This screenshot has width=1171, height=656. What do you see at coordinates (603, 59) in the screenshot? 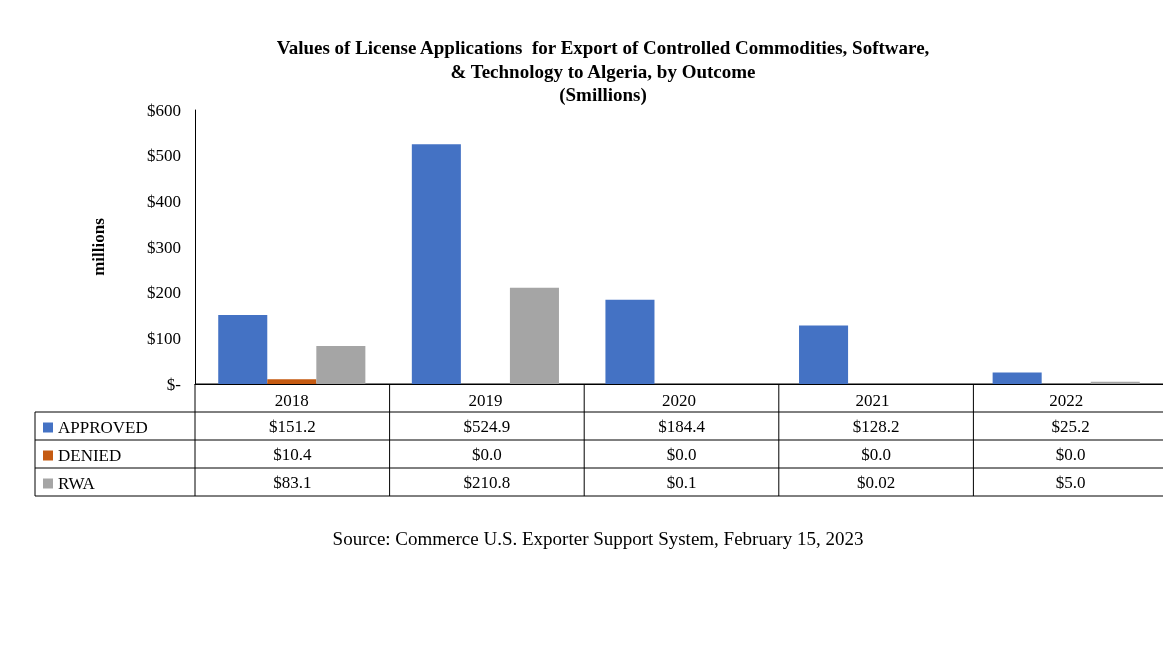
I see `chart-title: Values of License Applications for Export of Controlled Commodities, Software, & Technology to Algeria, by Outcome` at bounding box center [603, 59].